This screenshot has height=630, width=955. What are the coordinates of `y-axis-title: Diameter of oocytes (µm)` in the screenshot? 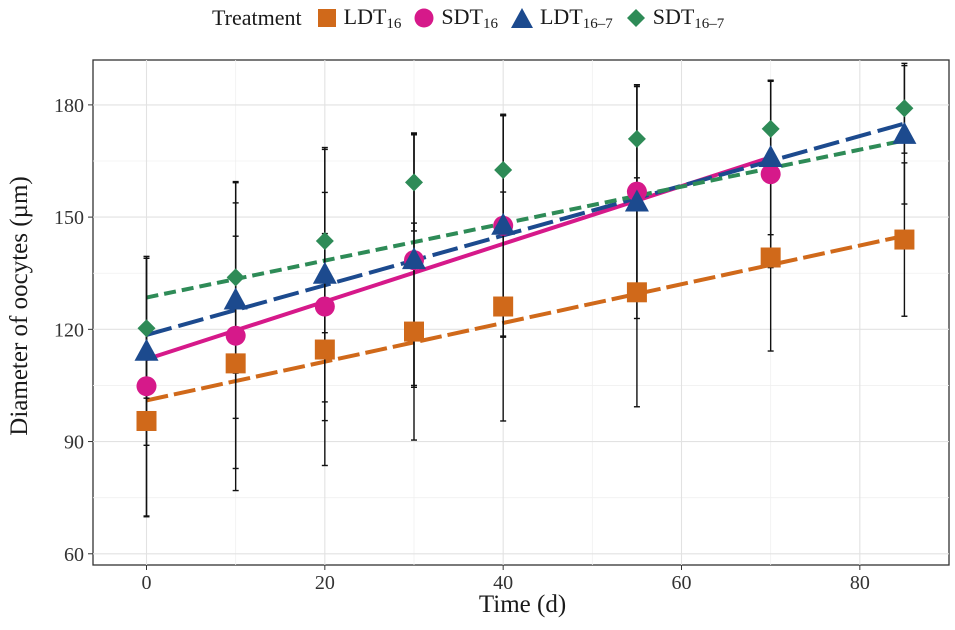 It's located at (19, 306).